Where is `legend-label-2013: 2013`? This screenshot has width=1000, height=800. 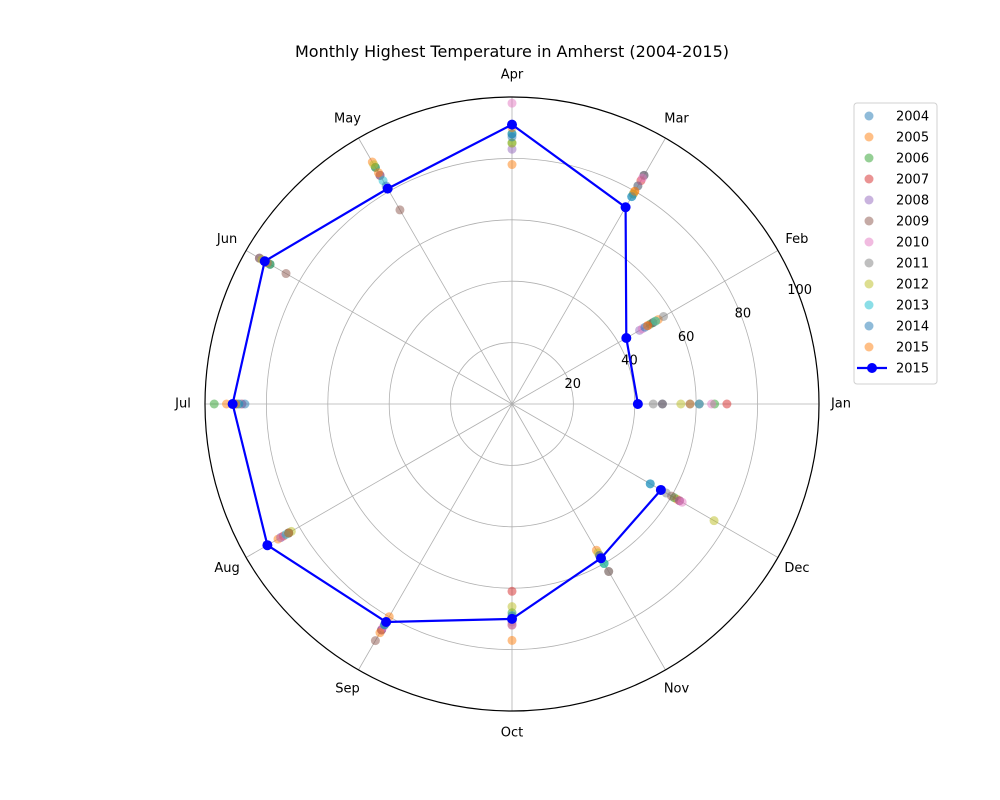
legend-label-2013: 2013 is located at coordinates (912, 306).